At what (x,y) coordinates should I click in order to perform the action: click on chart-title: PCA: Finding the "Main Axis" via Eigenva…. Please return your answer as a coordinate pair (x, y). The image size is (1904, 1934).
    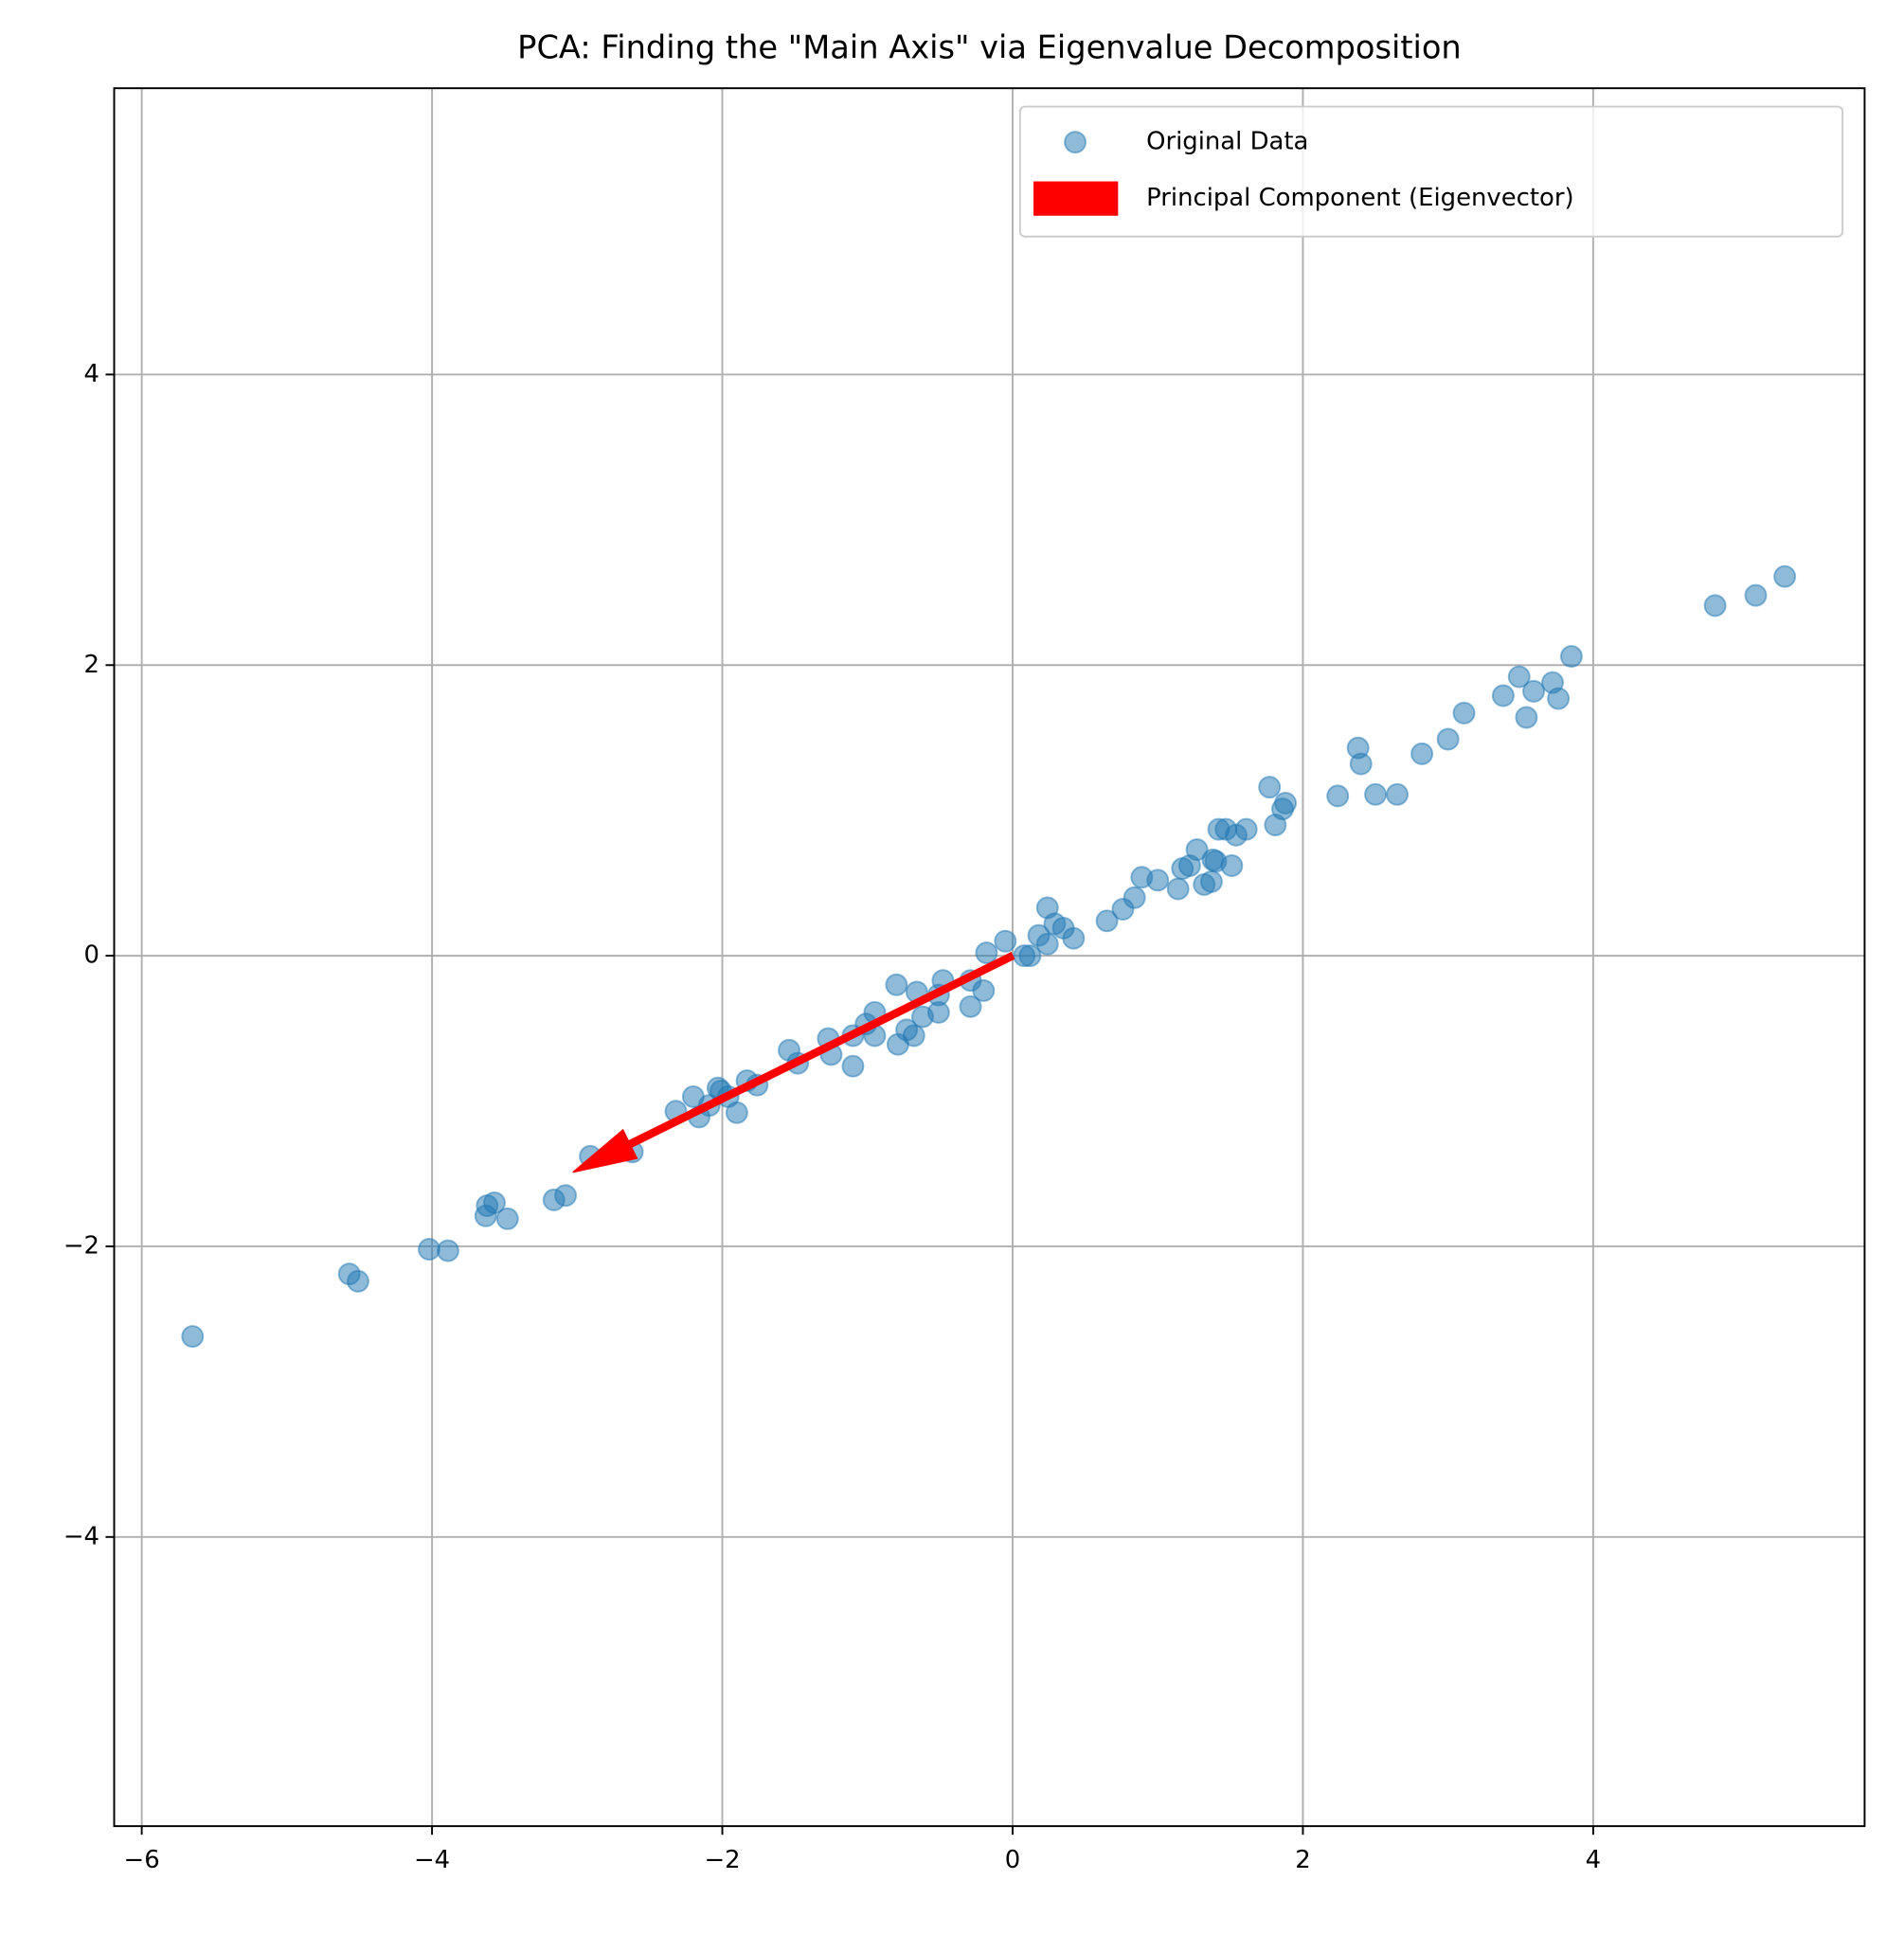
    Looking at the image, I should click on (989, 47).